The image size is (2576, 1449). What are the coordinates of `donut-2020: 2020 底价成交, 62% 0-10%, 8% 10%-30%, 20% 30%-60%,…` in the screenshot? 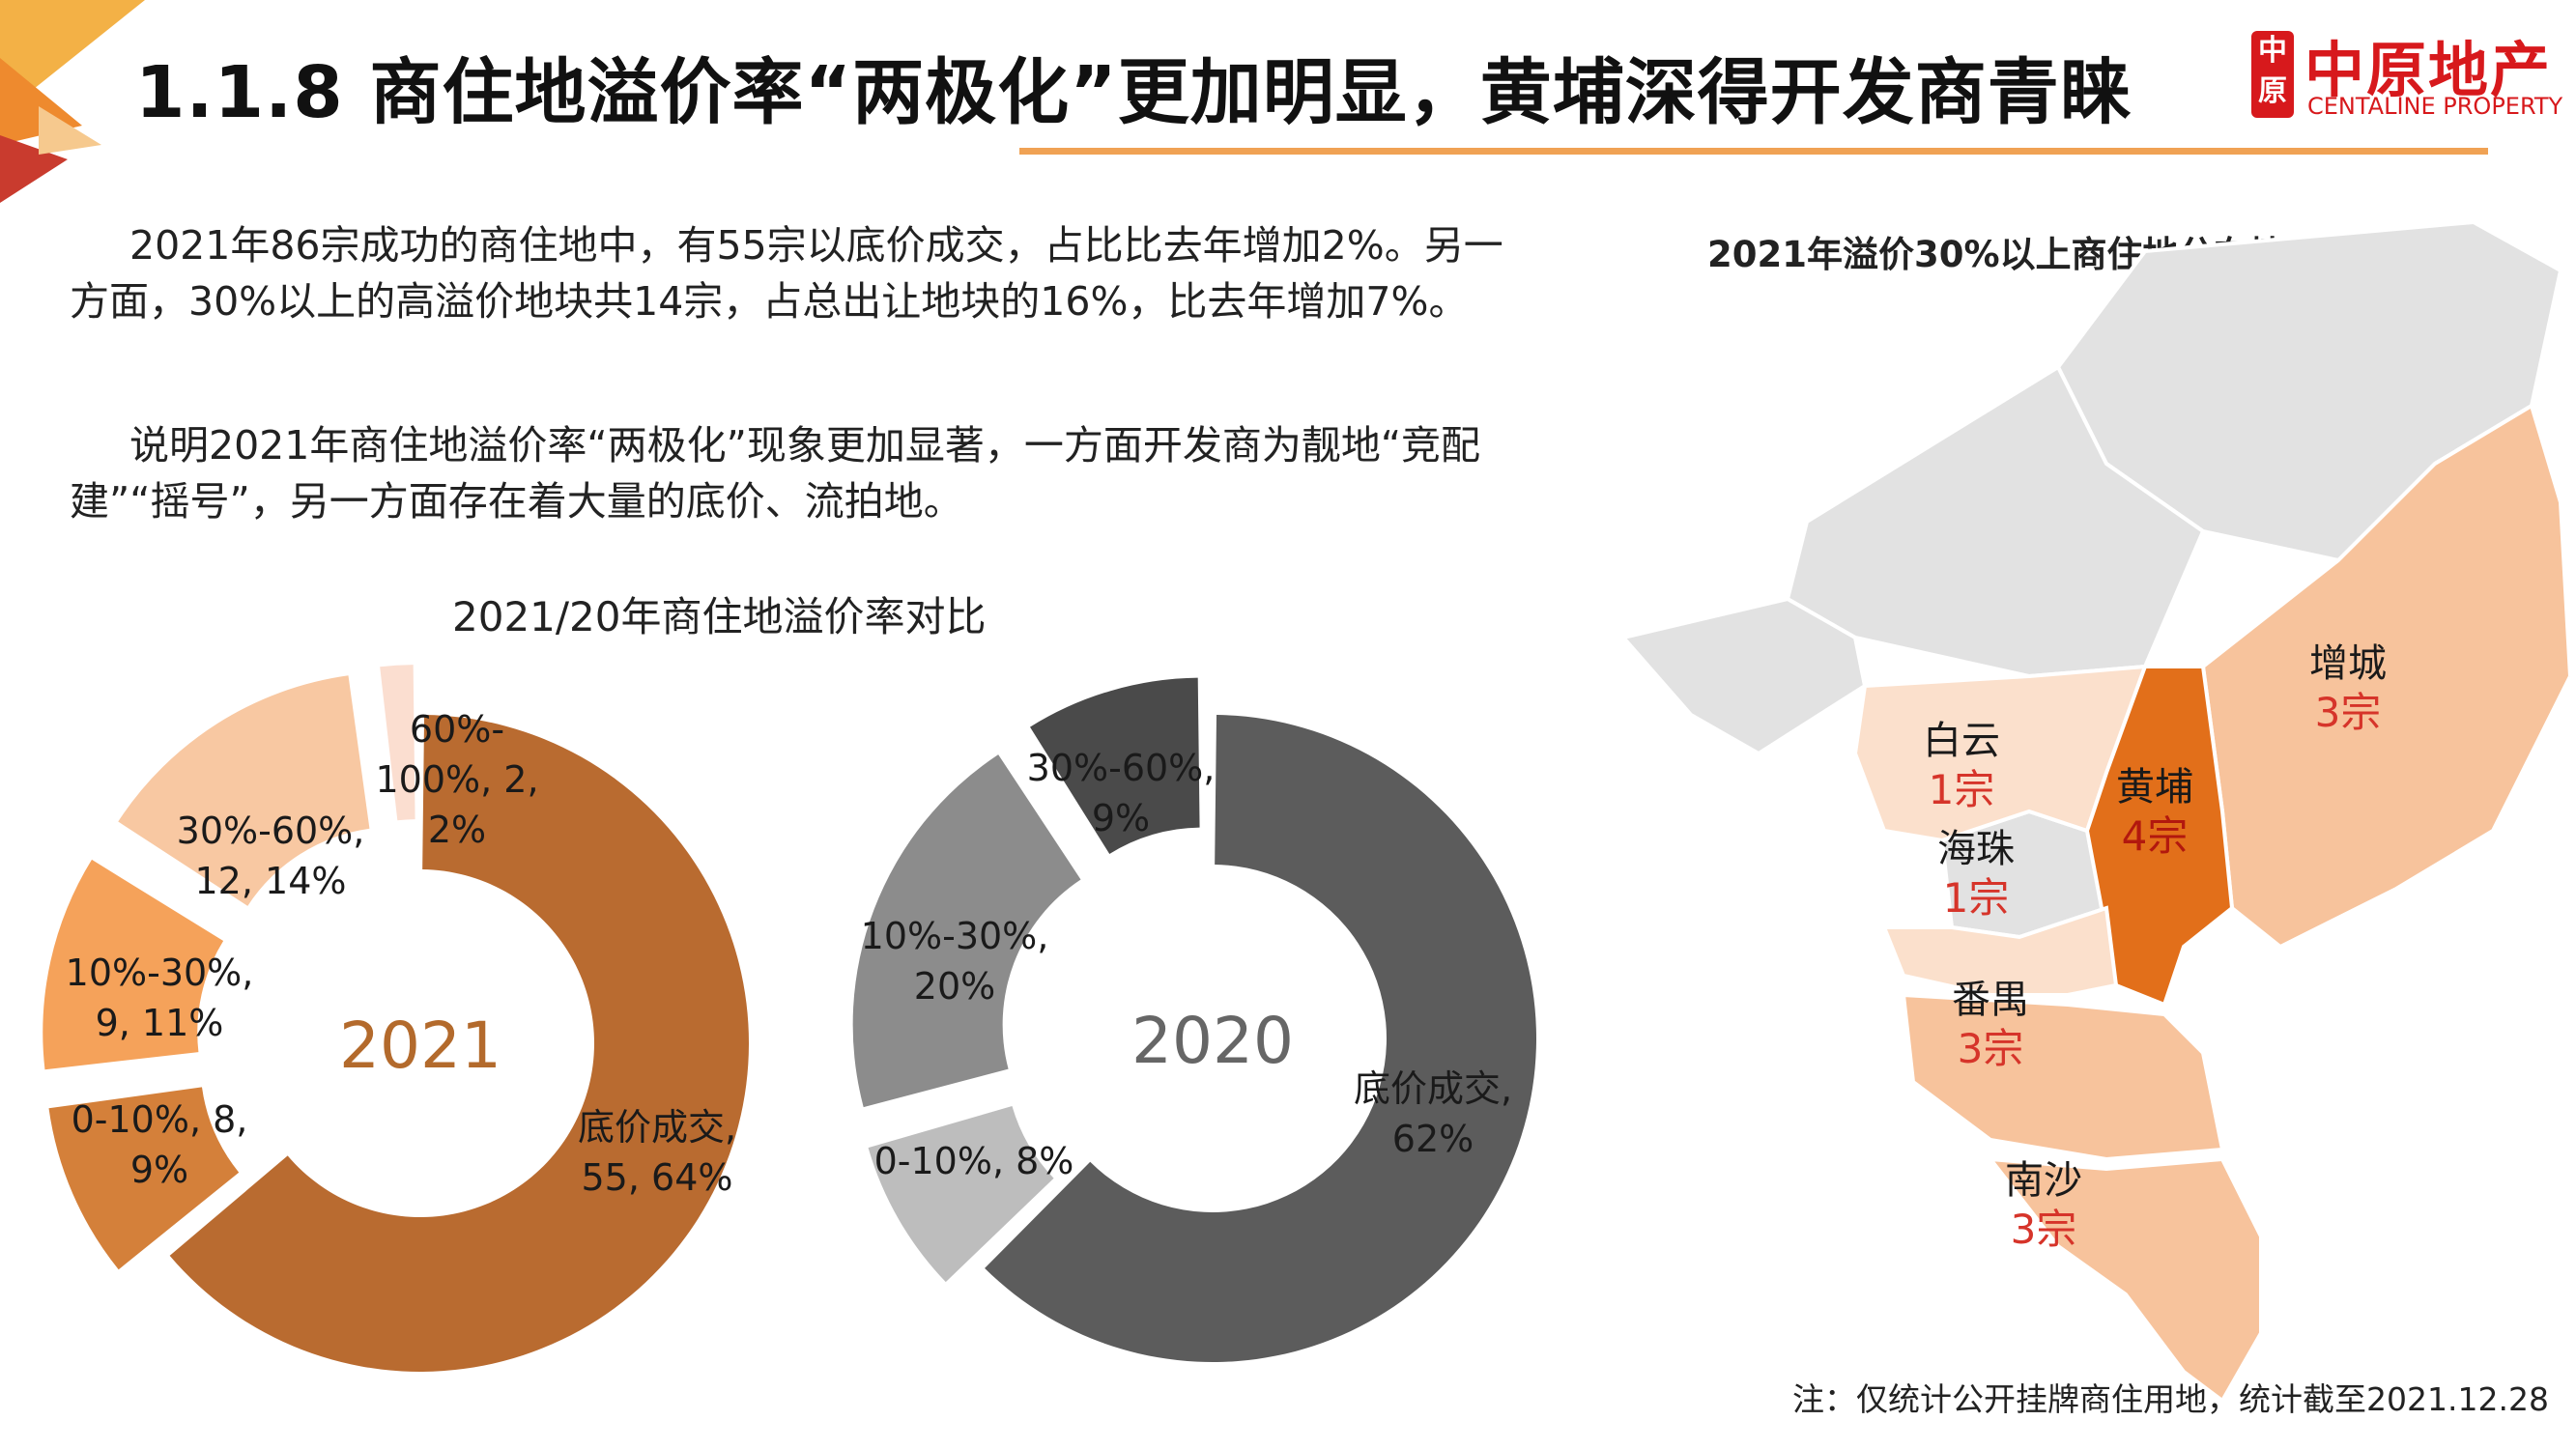 It's located at (1195, 1019).